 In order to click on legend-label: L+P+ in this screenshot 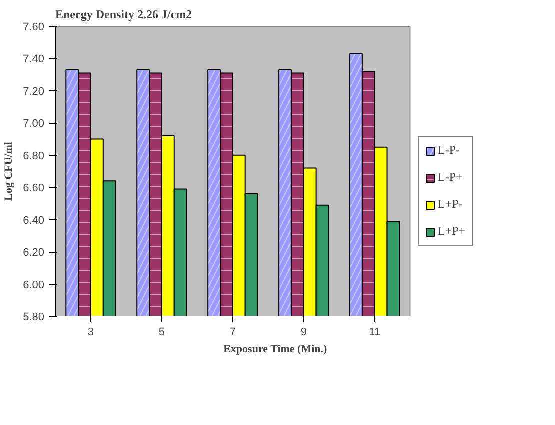, I will do `click(452, 231)`.